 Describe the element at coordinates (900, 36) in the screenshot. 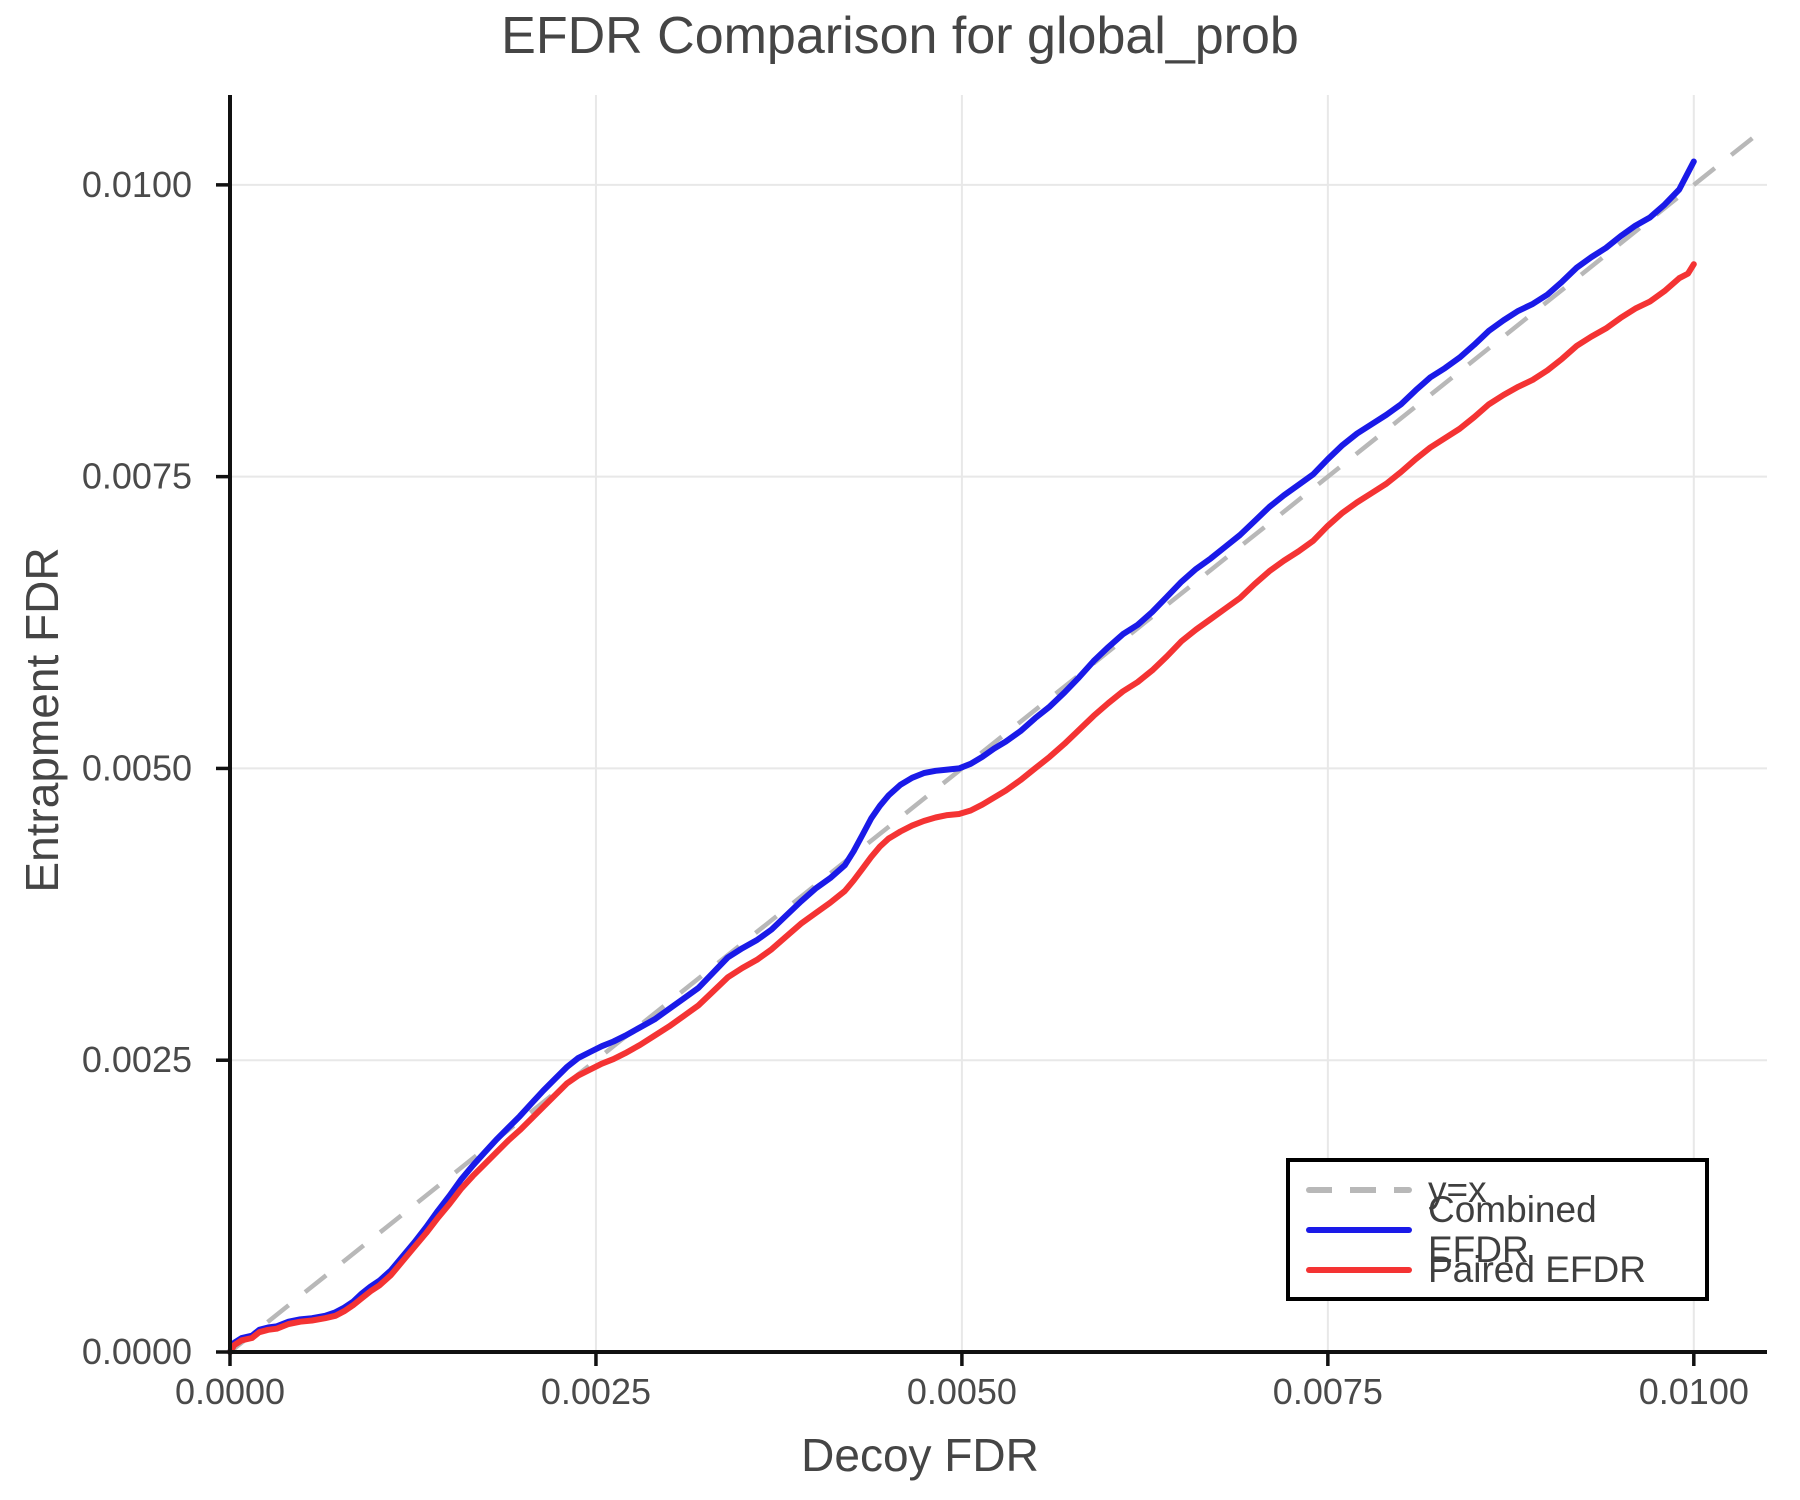

I see `chart-title: EFDR Comparison for global_prob` at that location.